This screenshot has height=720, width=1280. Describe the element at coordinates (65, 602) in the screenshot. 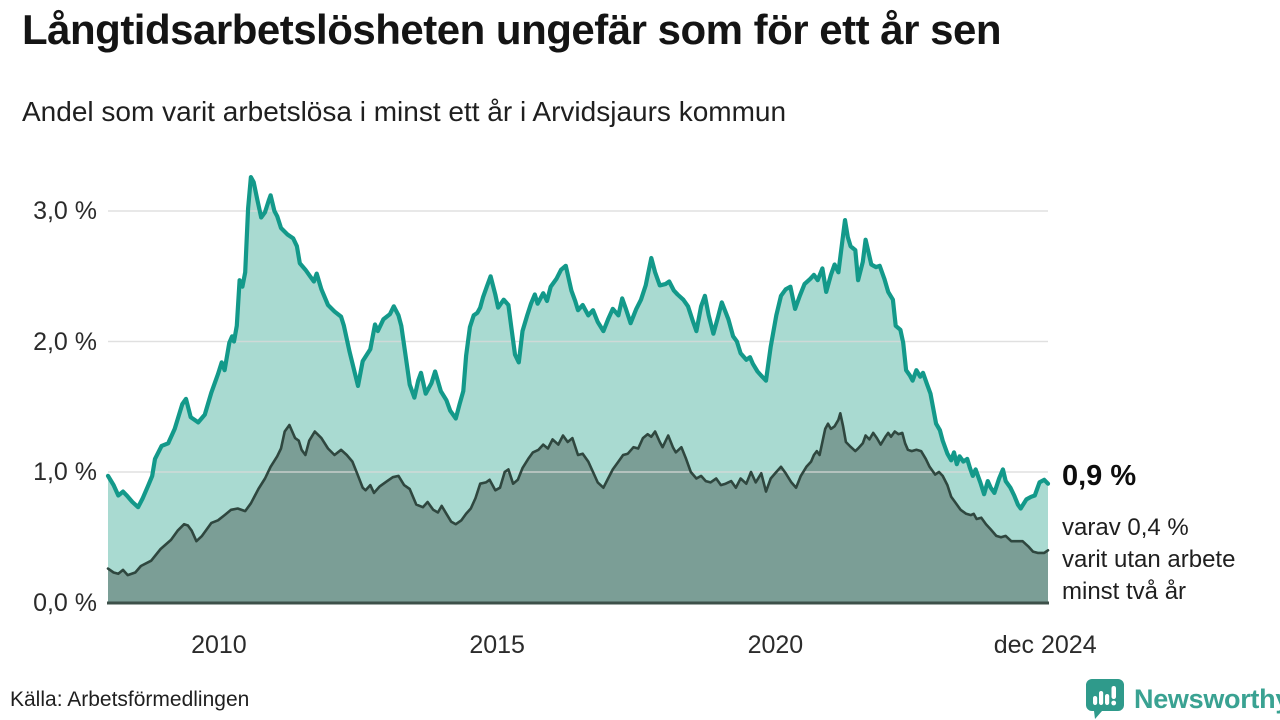

I see `y-tick-label: 0,0 %` at that location.